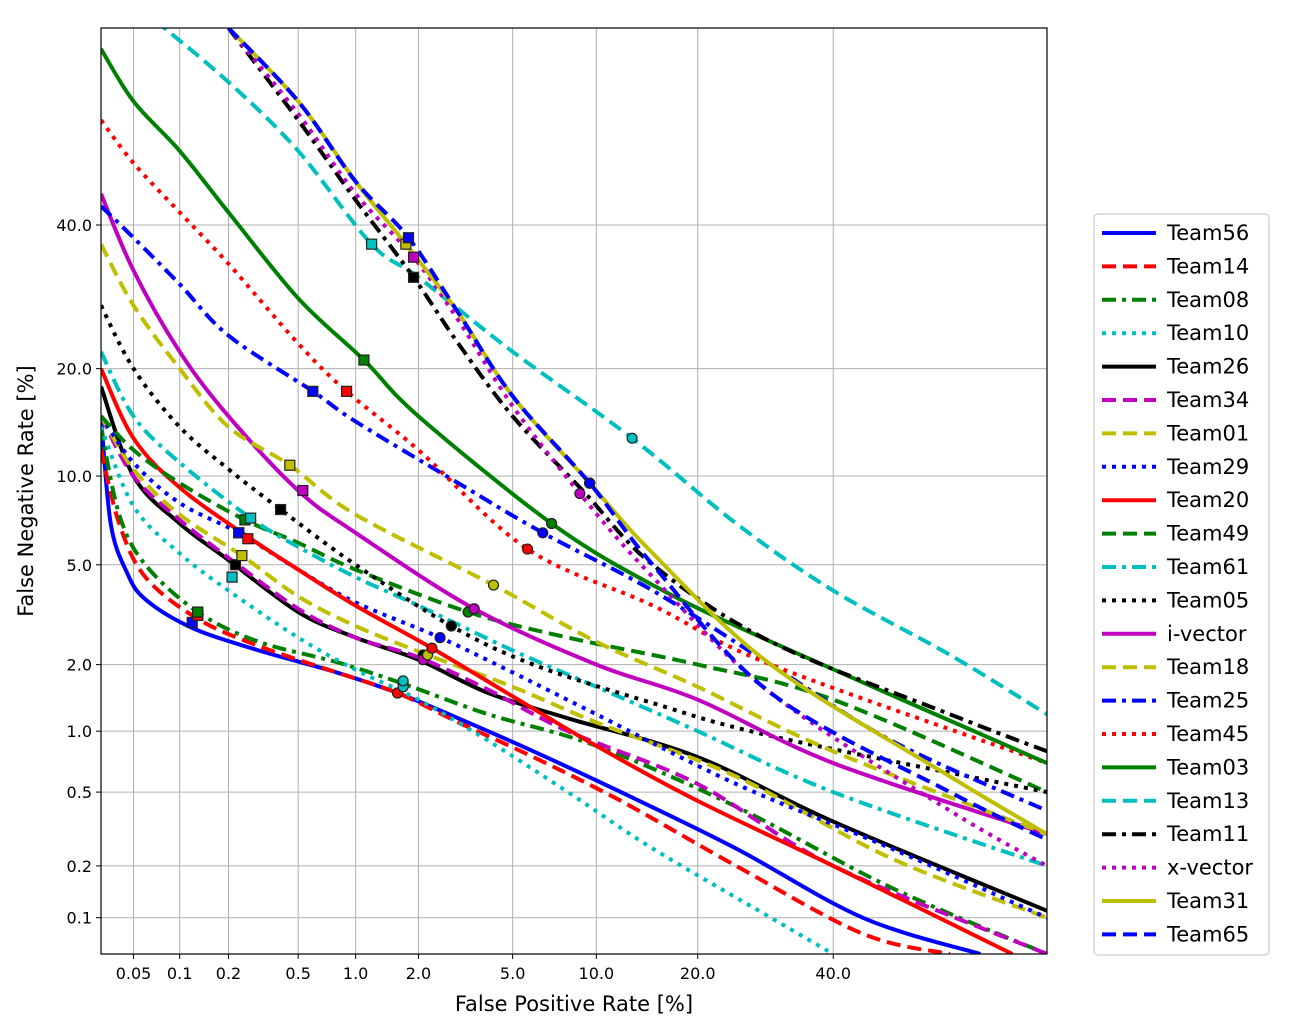 The width and height of the screenshot is (1300, 1027). Describe the element at coordinates (1207, 801) in the screenshot. I see `legend-label-team13: Team13` at that location.